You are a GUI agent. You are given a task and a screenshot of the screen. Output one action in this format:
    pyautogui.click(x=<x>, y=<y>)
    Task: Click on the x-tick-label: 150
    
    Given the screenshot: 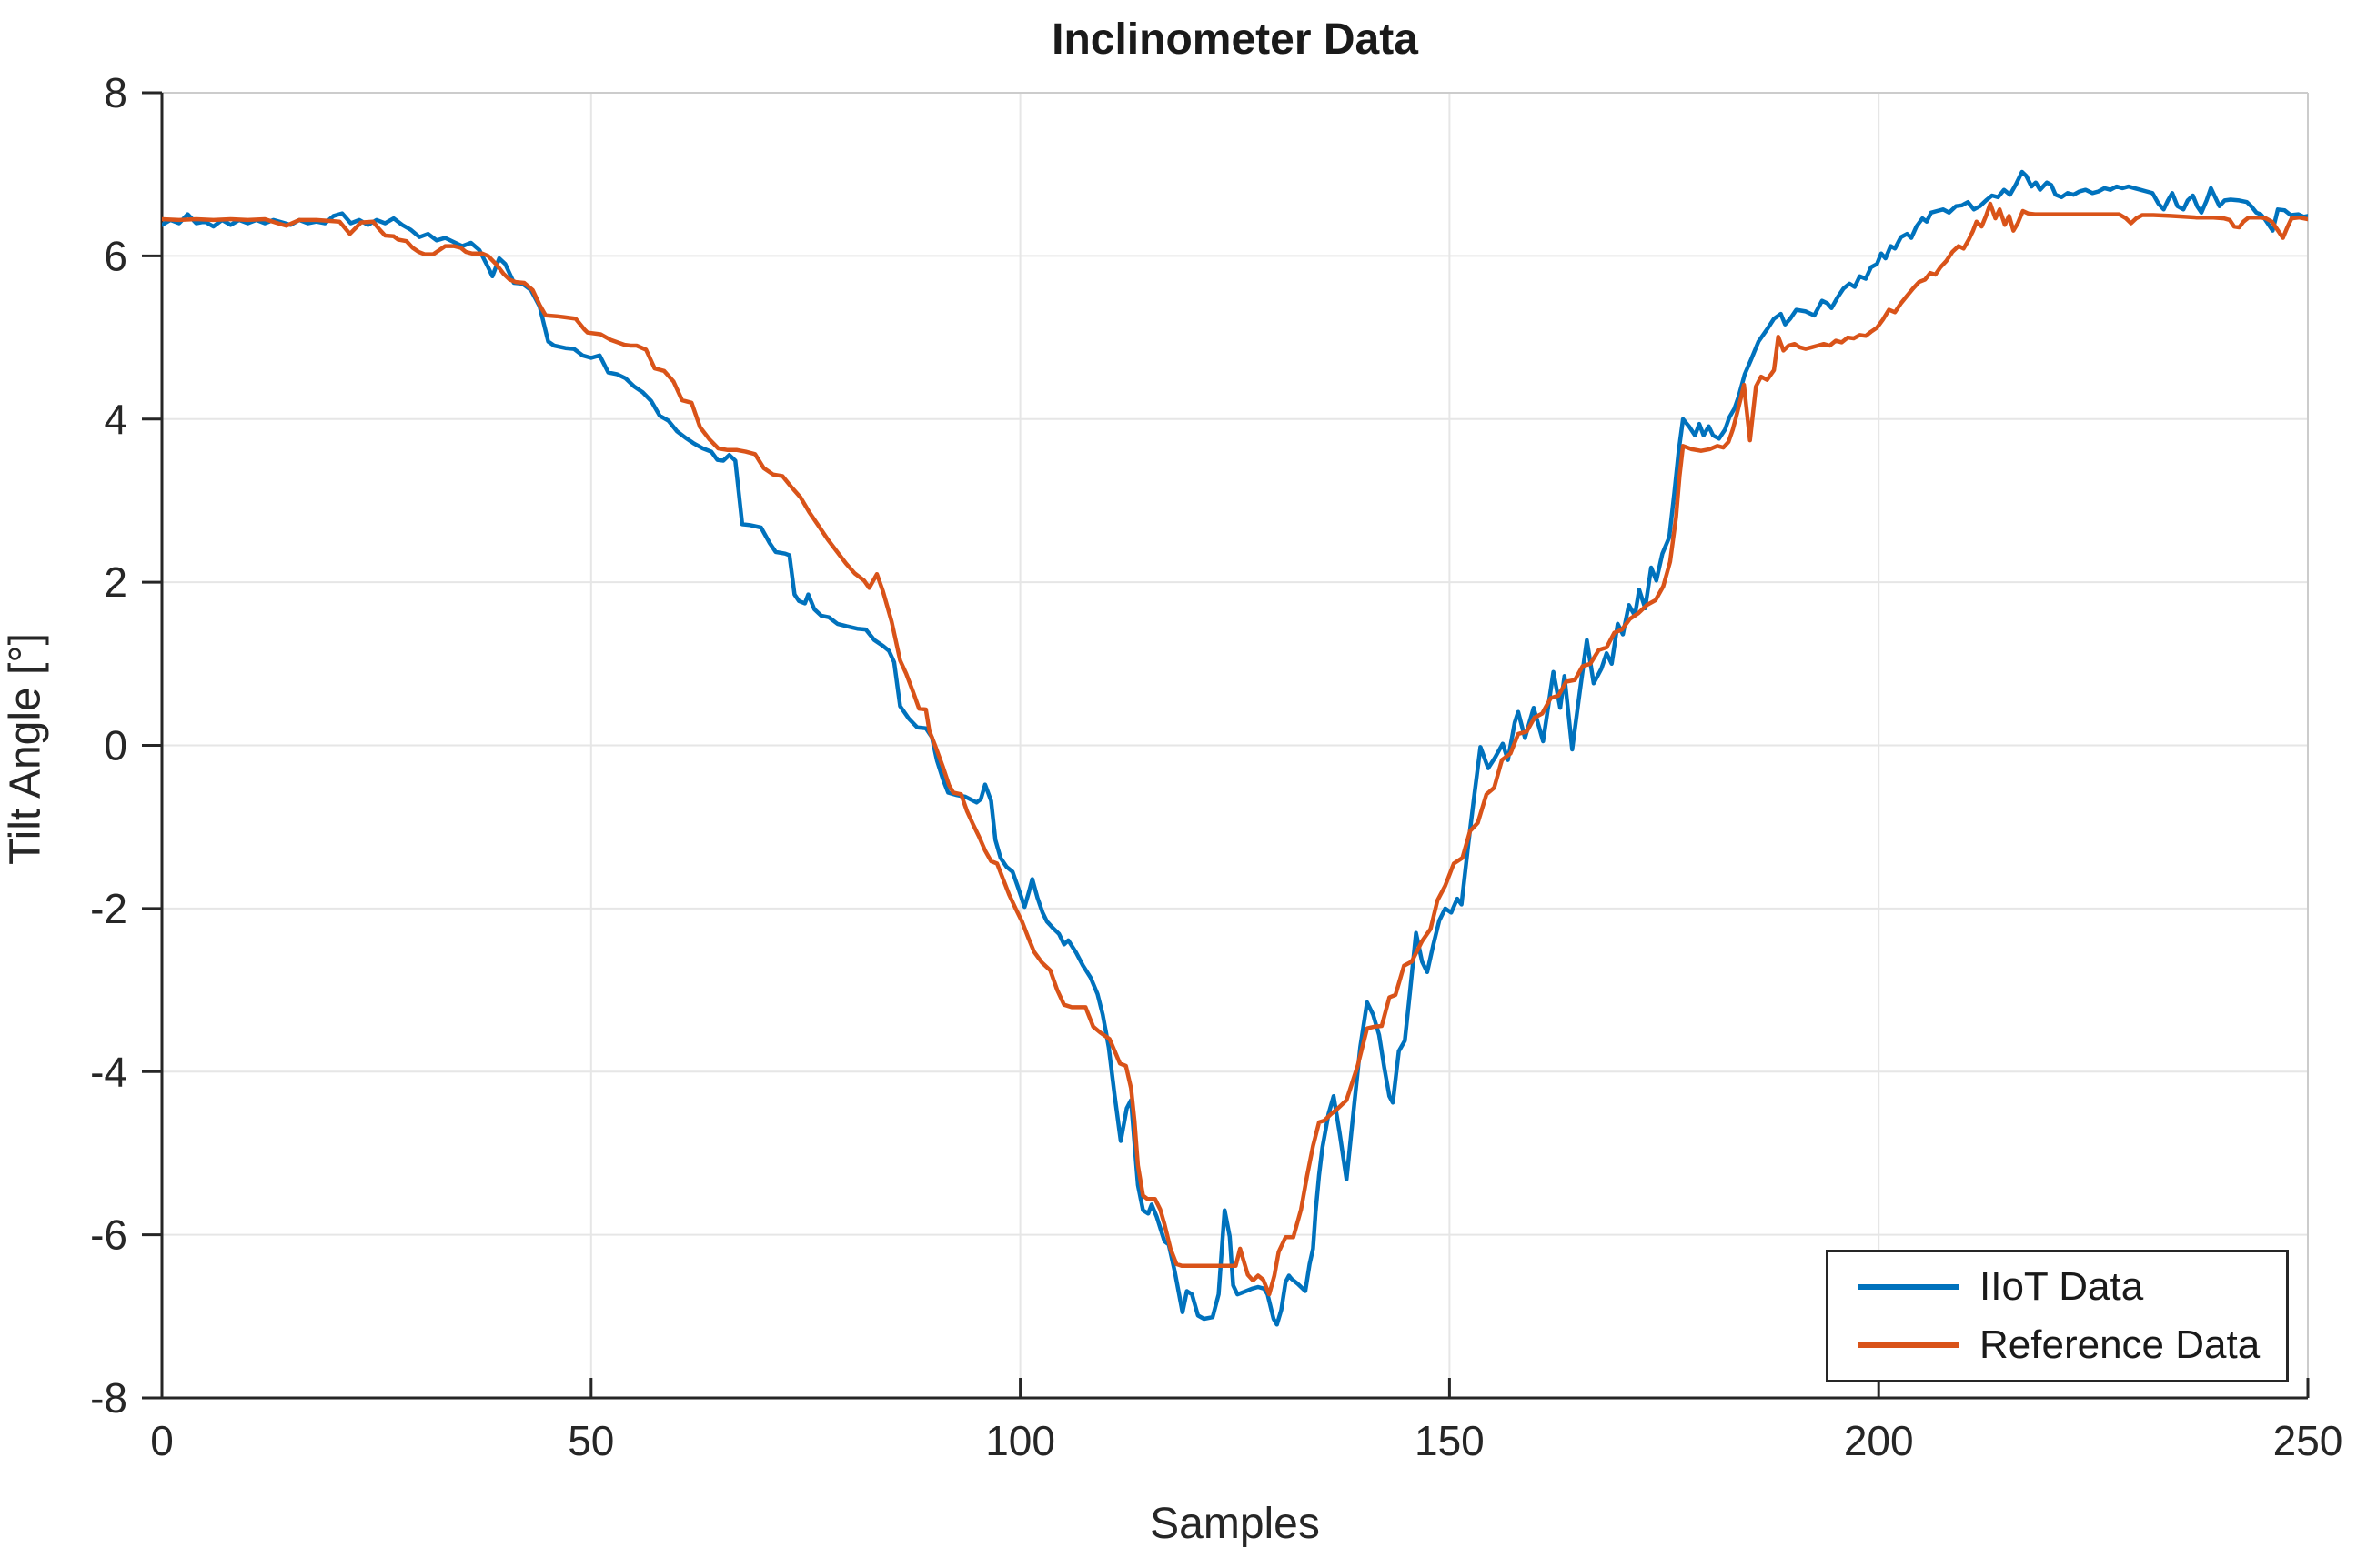 What is the action you would take?
    pyautogui.click(x=1450, y=1440)
    